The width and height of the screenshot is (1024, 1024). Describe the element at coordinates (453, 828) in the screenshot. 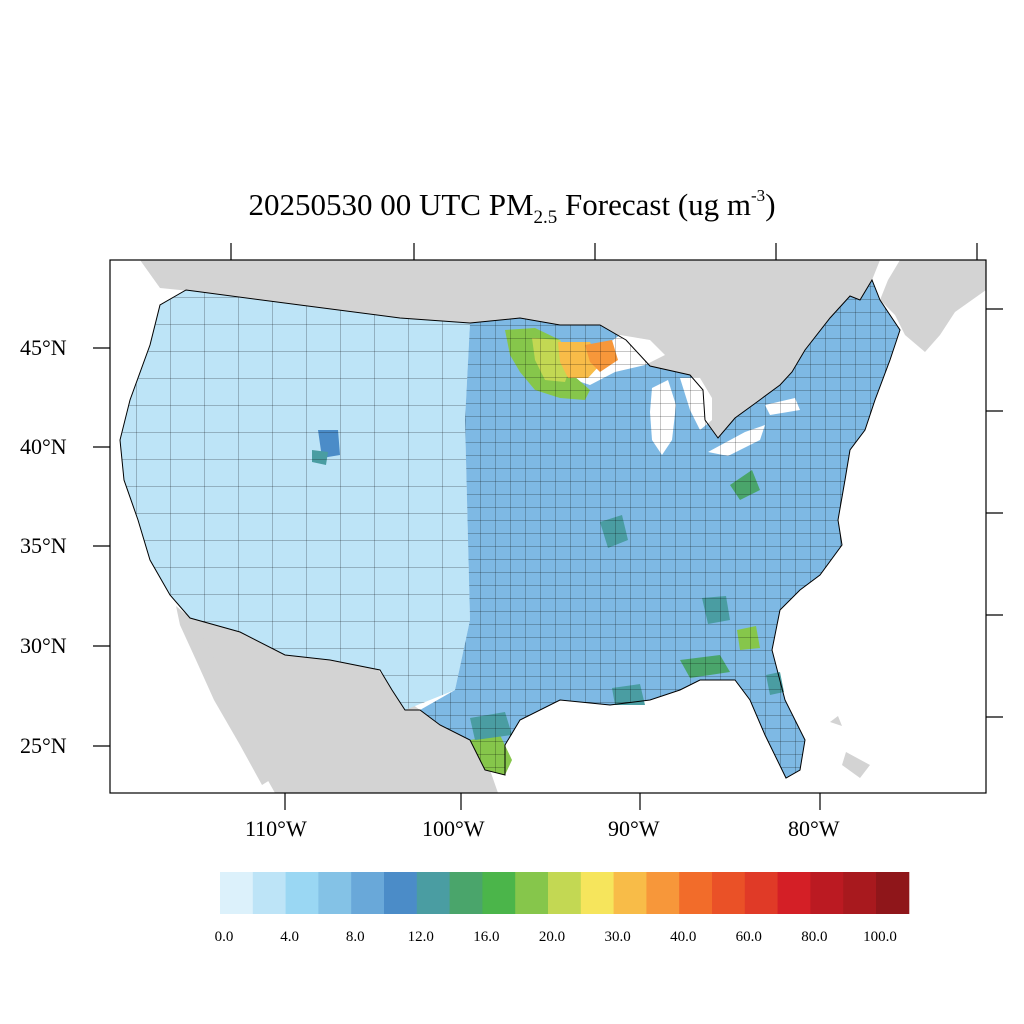

I see `lon-label-100w: 100°W` at that location.